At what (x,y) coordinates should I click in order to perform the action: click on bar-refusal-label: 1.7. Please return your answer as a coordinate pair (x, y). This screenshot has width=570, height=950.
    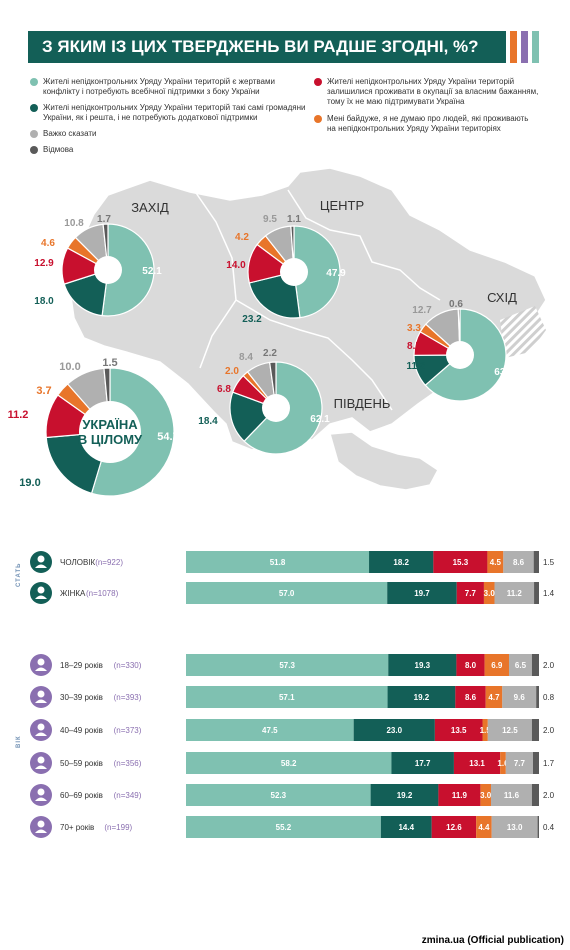
    Looking at the image, I should click on (549, 763).